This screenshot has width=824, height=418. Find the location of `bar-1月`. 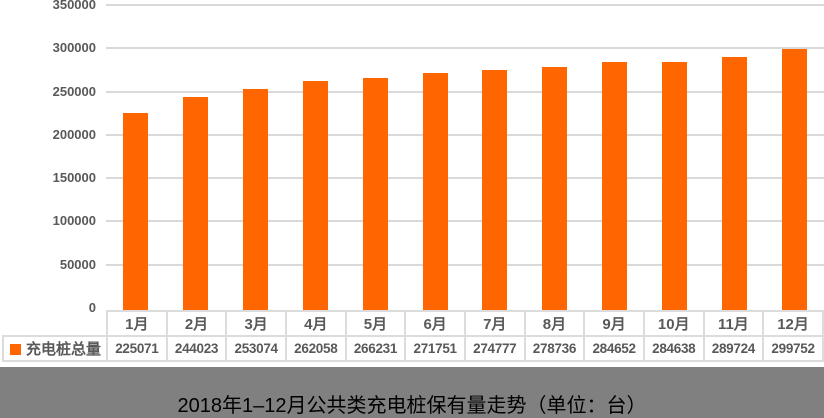

bar-1月 is located at coordinates (136, 211).